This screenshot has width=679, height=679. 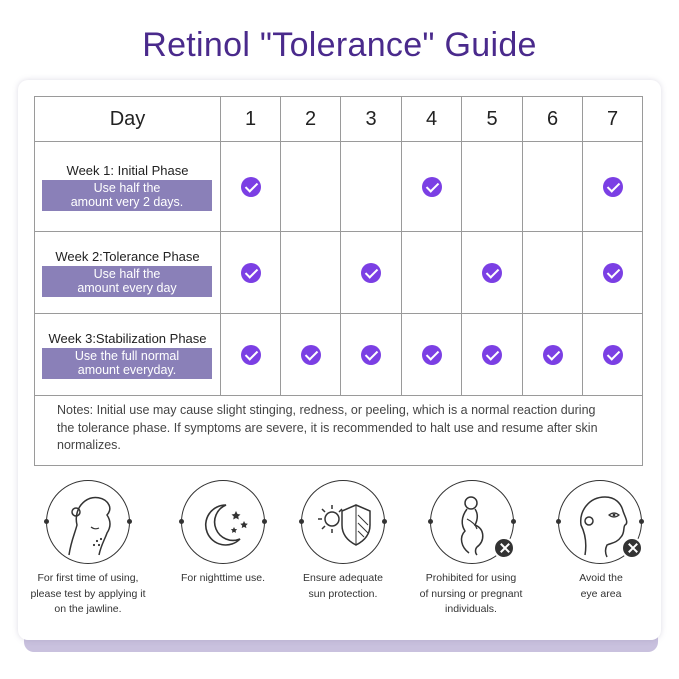 I want to click on day-3-header: 3, so click(x=371, y=119).